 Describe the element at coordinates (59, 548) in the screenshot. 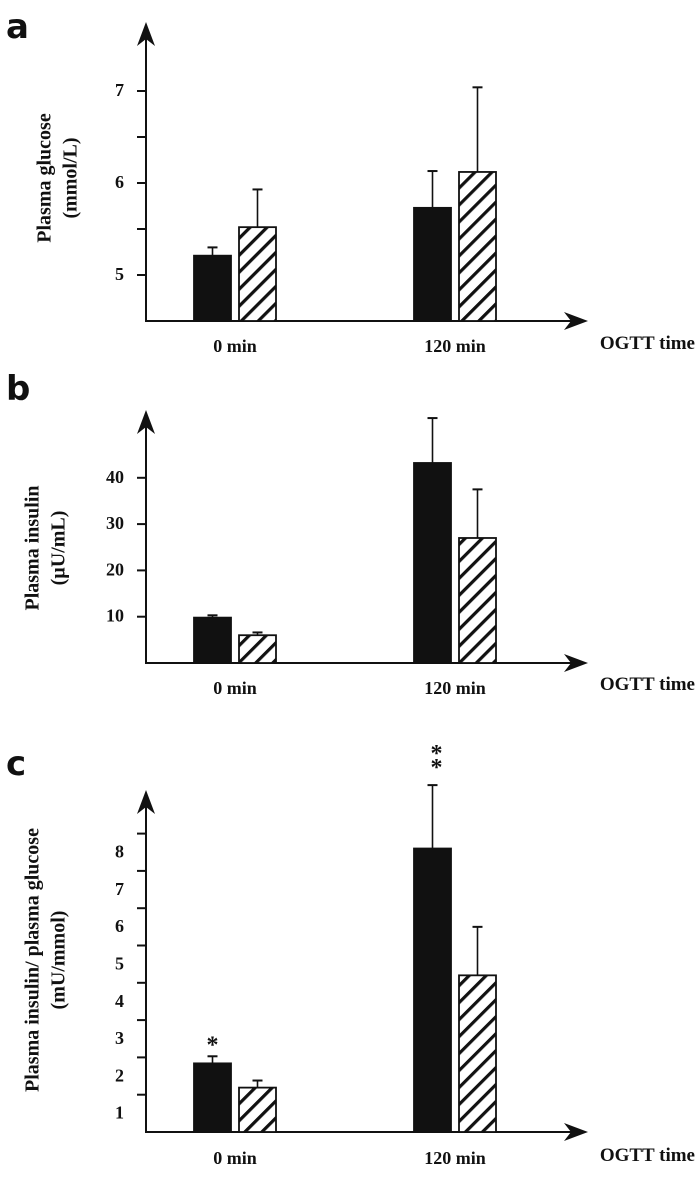

I see `y-axis-unit-label: (µU/mL)` at that location.